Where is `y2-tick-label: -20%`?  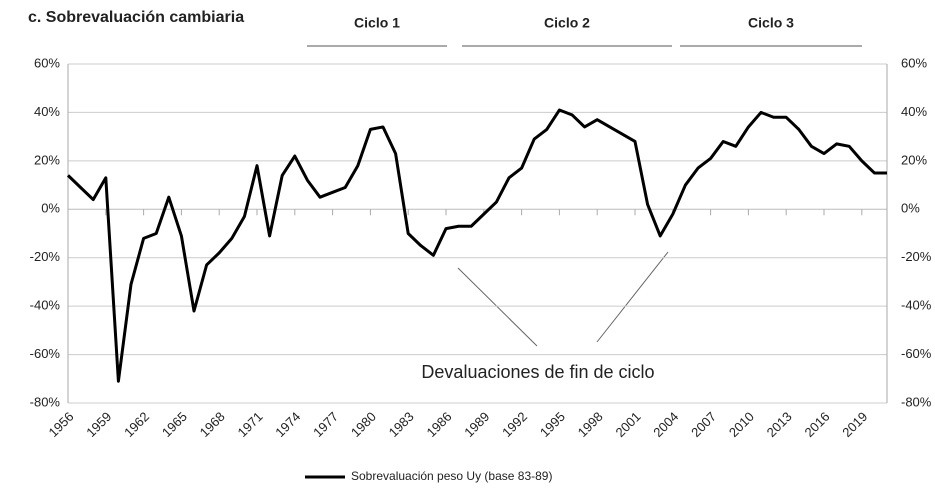 y2-tick-label: -20% is located at coordinates (916, 256).